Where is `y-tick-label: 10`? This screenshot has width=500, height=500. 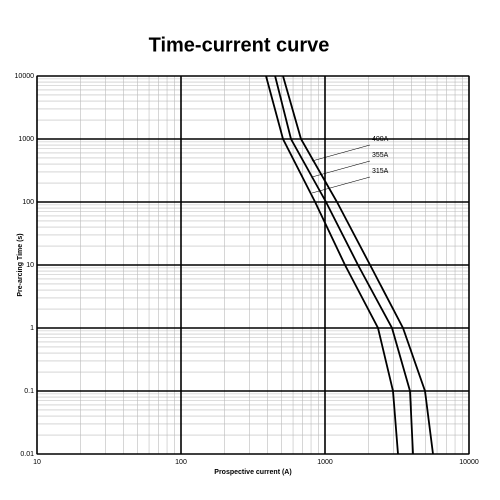
y-tick-label: 10 is located at coordinates (30, 265).